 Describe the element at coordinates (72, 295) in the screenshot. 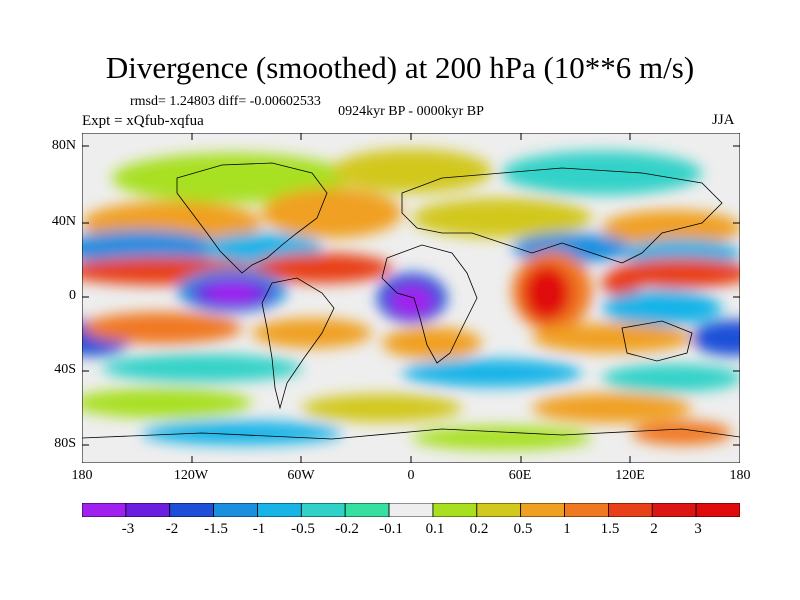

I see `lat-label-0: 0` at that location.